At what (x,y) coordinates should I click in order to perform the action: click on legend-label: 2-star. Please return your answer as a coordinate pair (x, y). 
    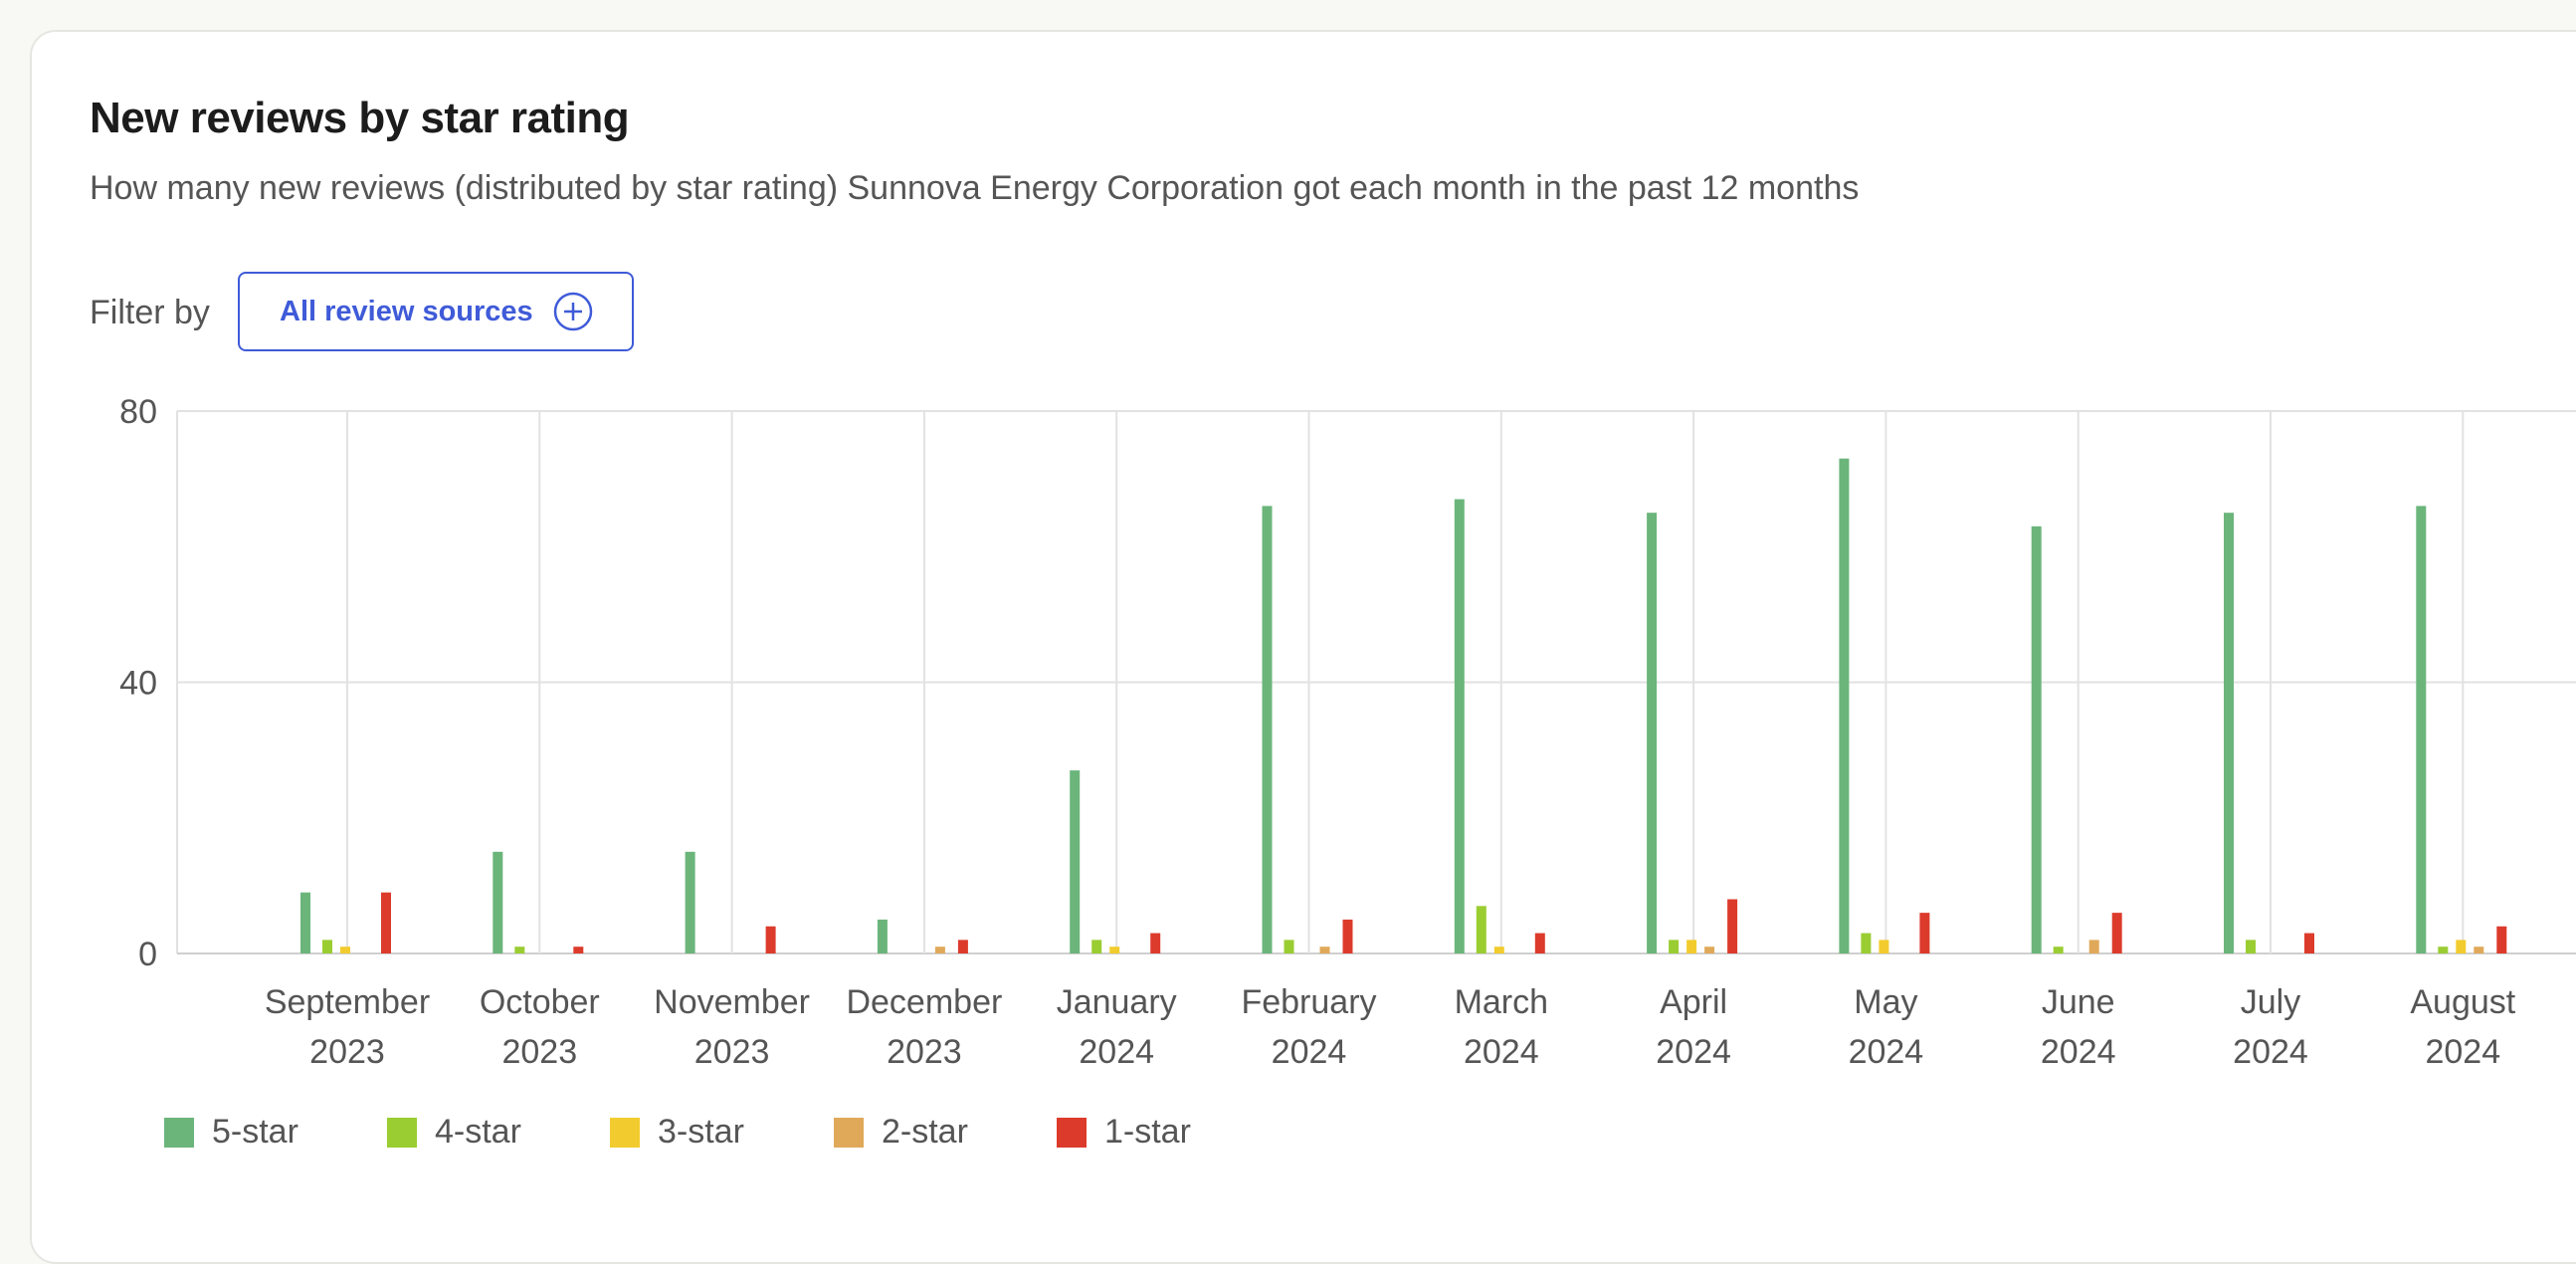
    Looking at the image, I should click on (925, 1132).